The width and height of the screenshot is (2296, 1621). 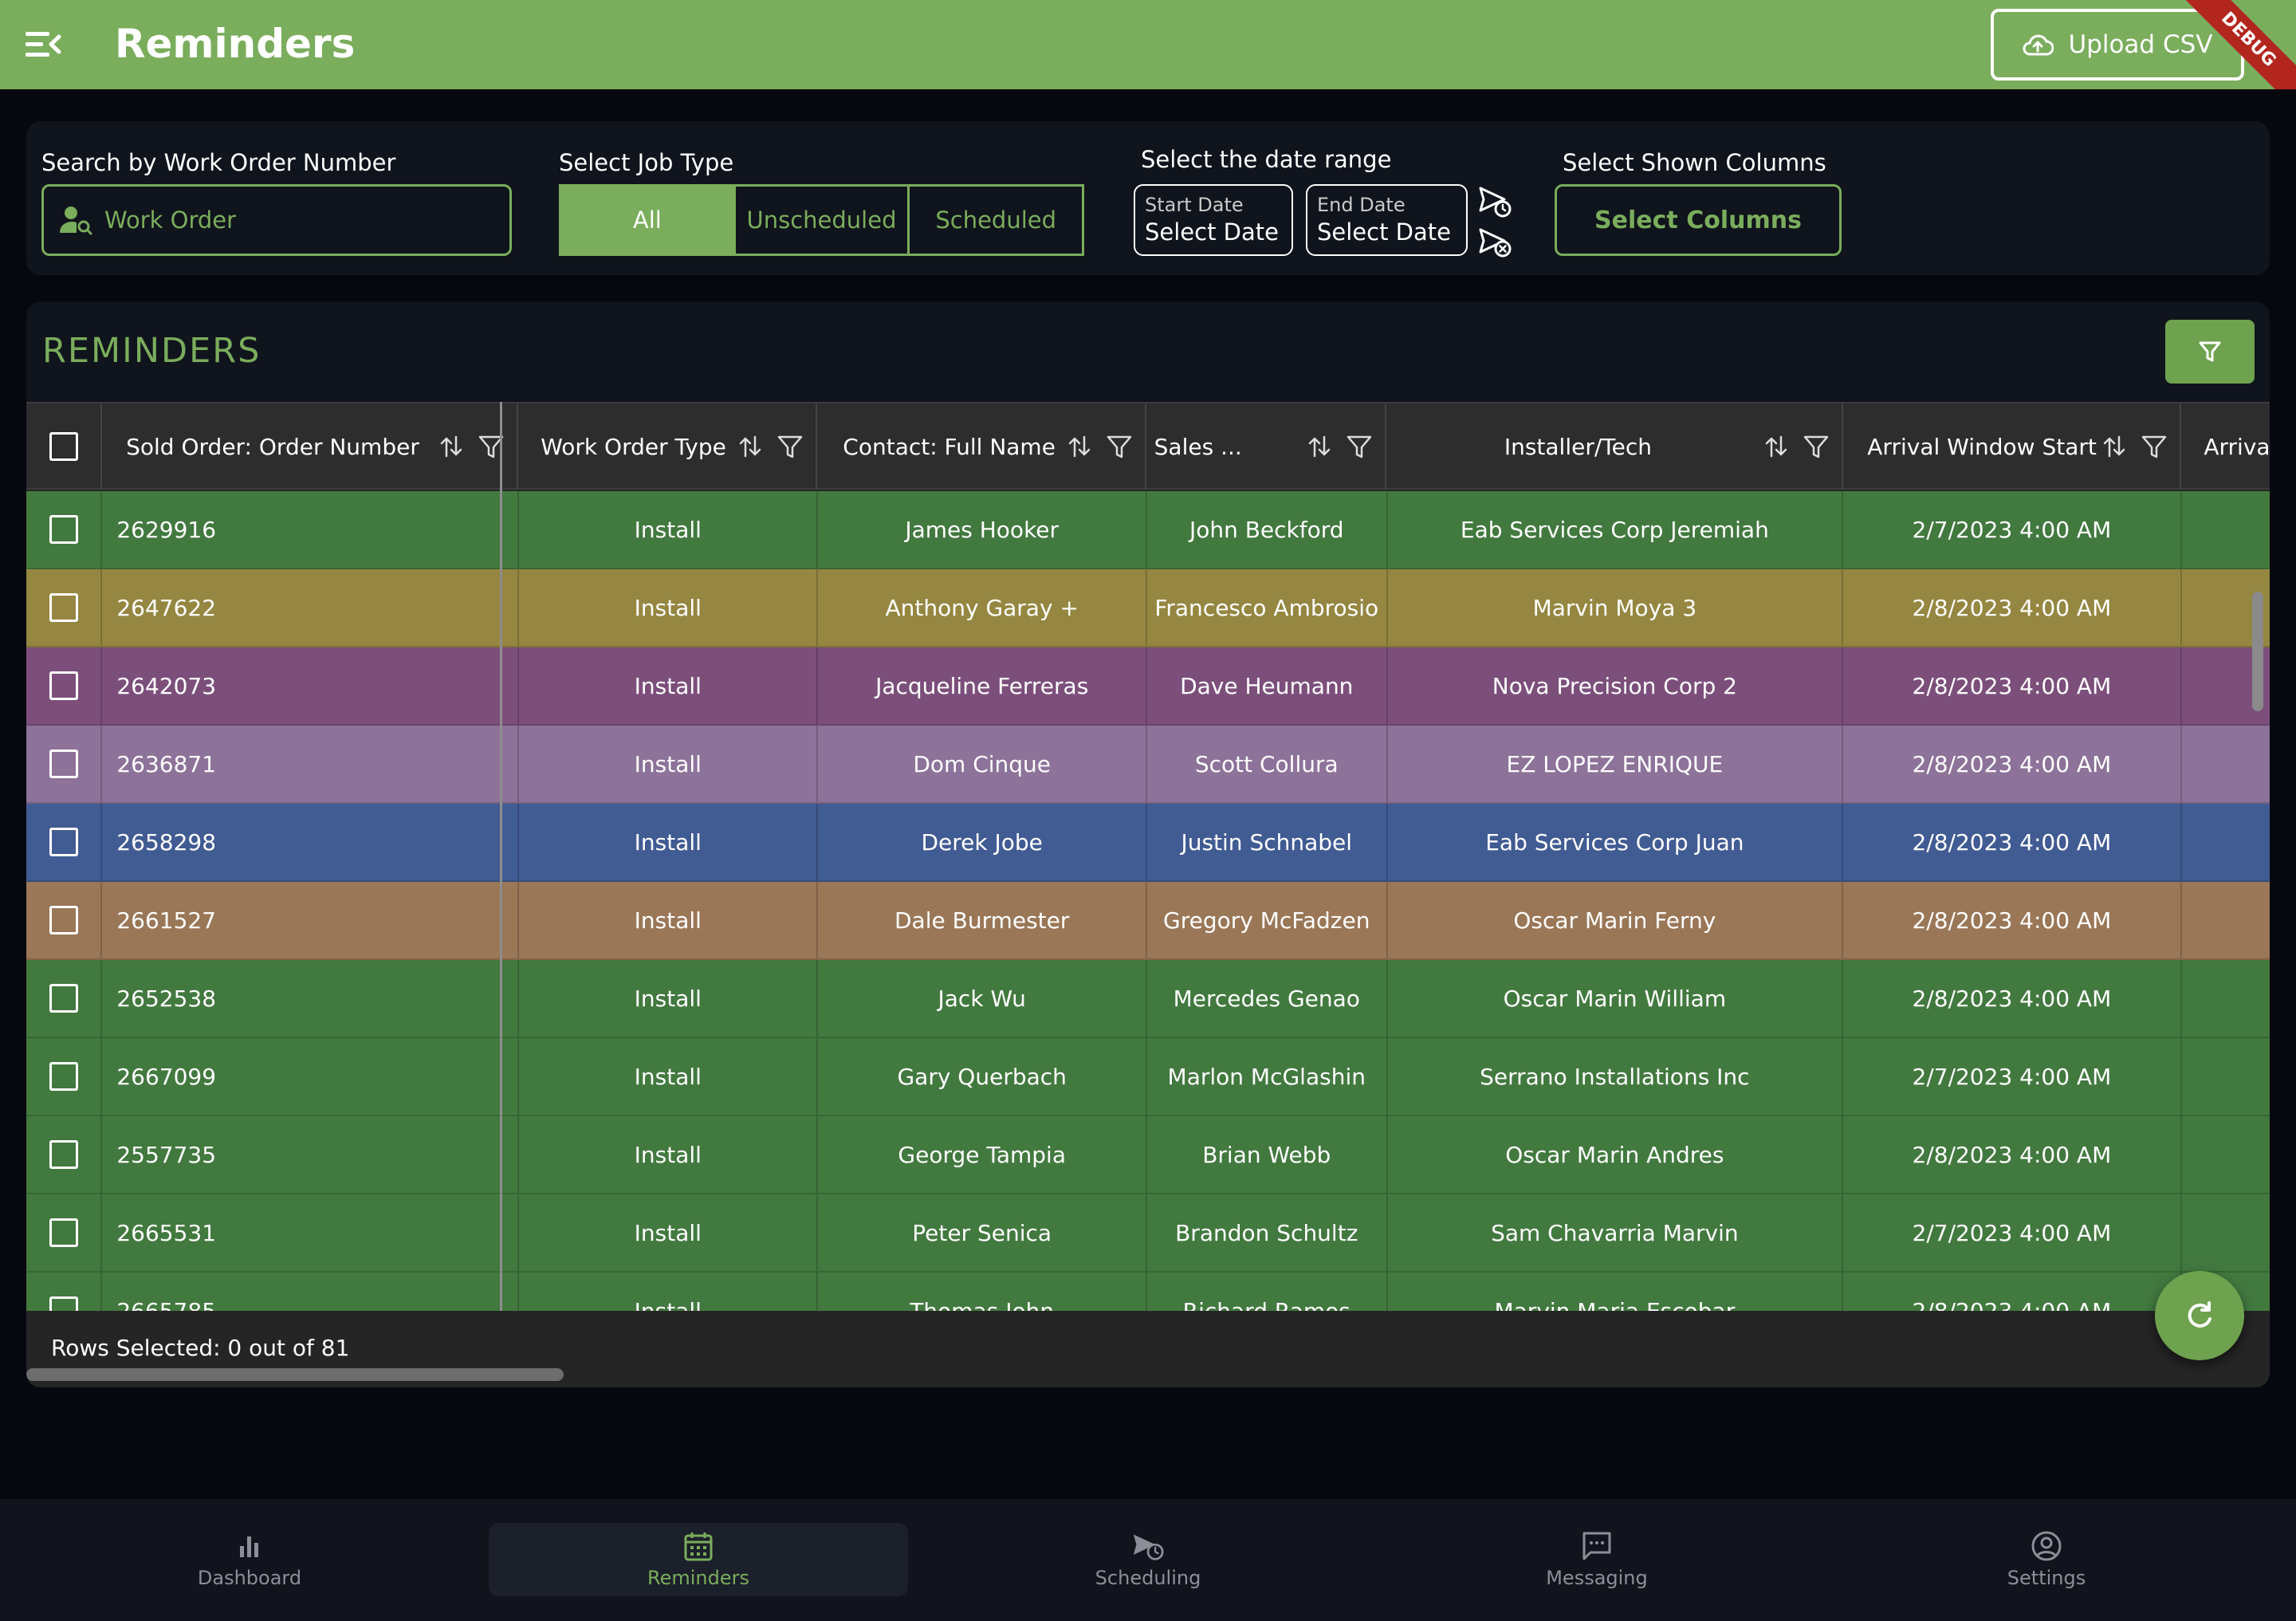 What do you see at coordinates (982, 446) in the screenshot?
I see `column-header-contact-name: Contact: Full Name` at bounding box center [982, 446].